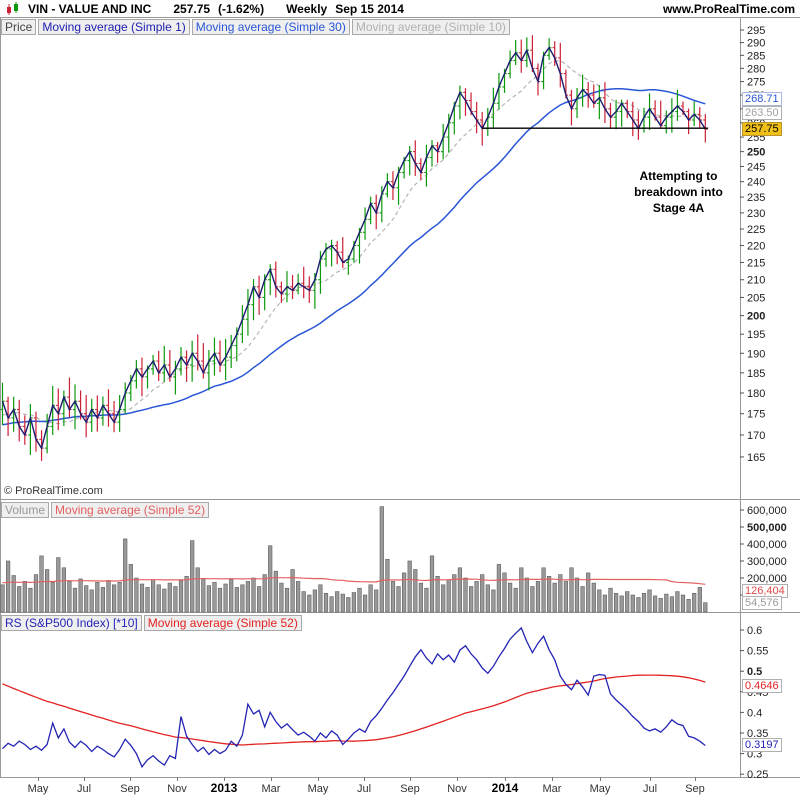  Describe the element at coordinates (14, 8) in the screenshot. I see `candlestick-icon` at that location.